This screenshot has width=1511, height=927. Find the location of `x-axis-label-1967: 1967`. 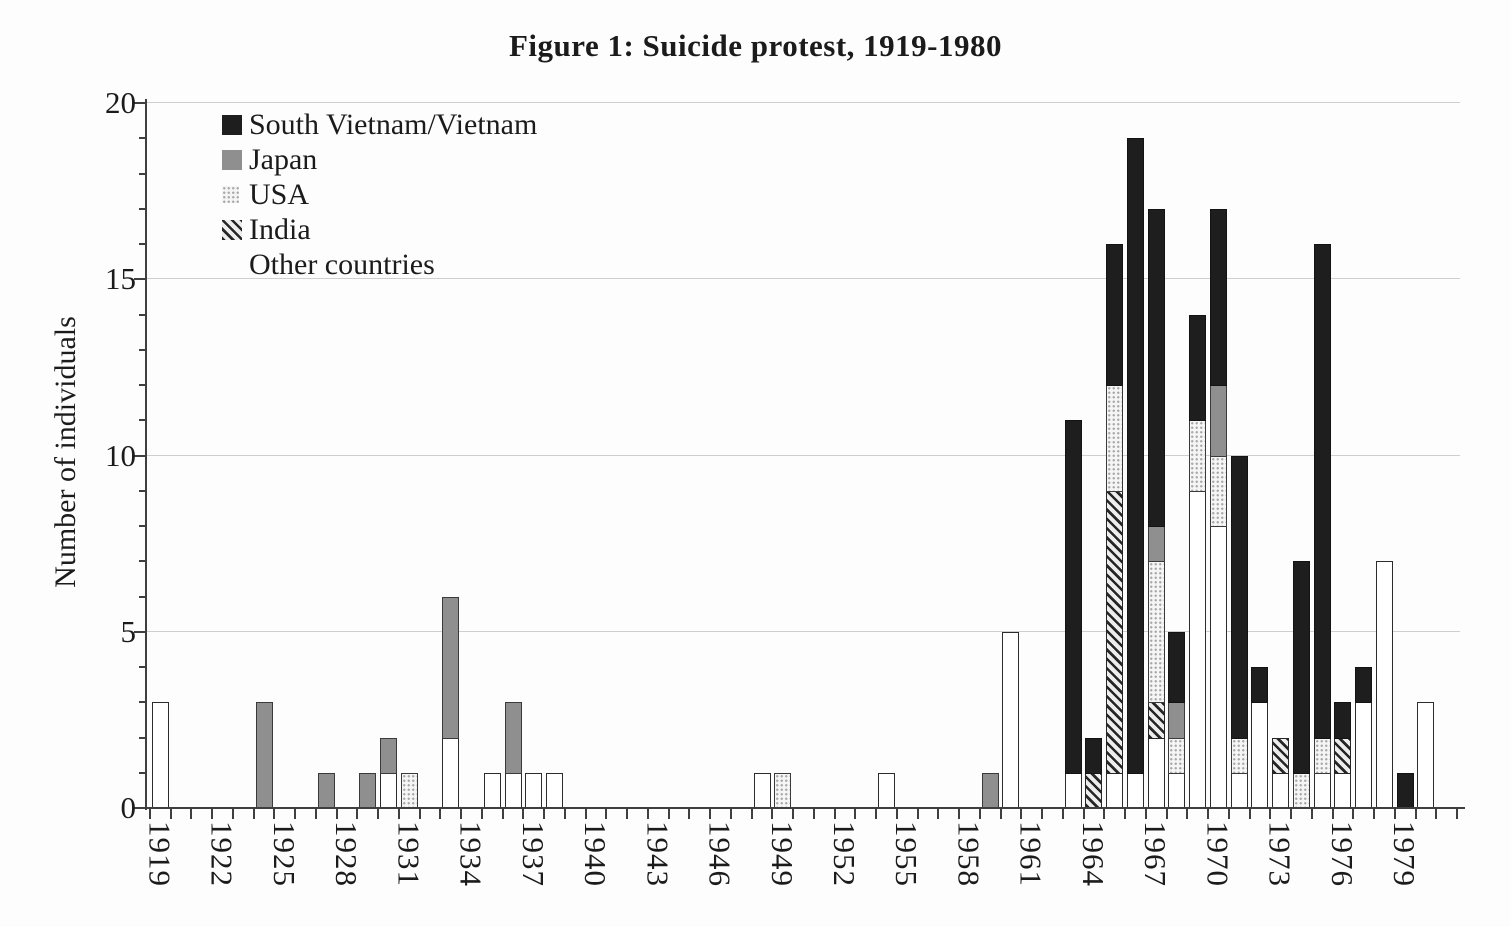

x-axis-label-1967: 1967 is located at coordinates (1156, 854).